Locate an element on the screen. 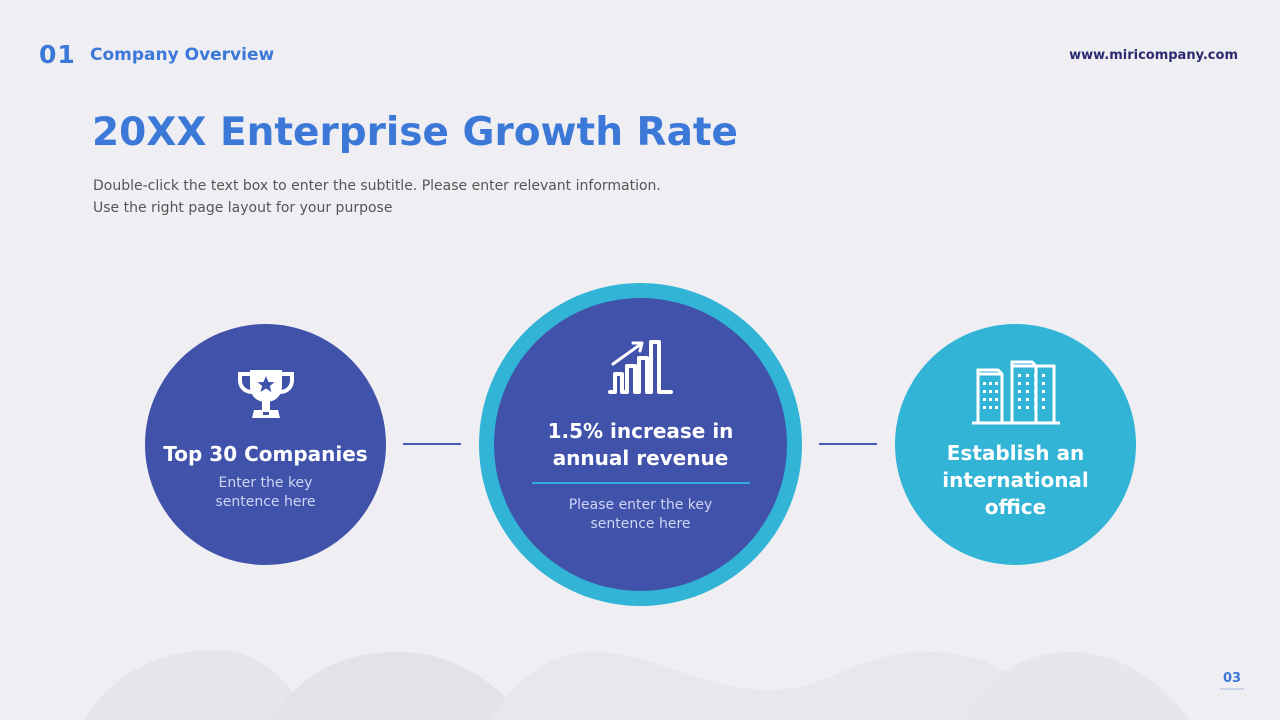 This screenshot has height=720, width=1280. background-hills is located at coordinates (637, 685).